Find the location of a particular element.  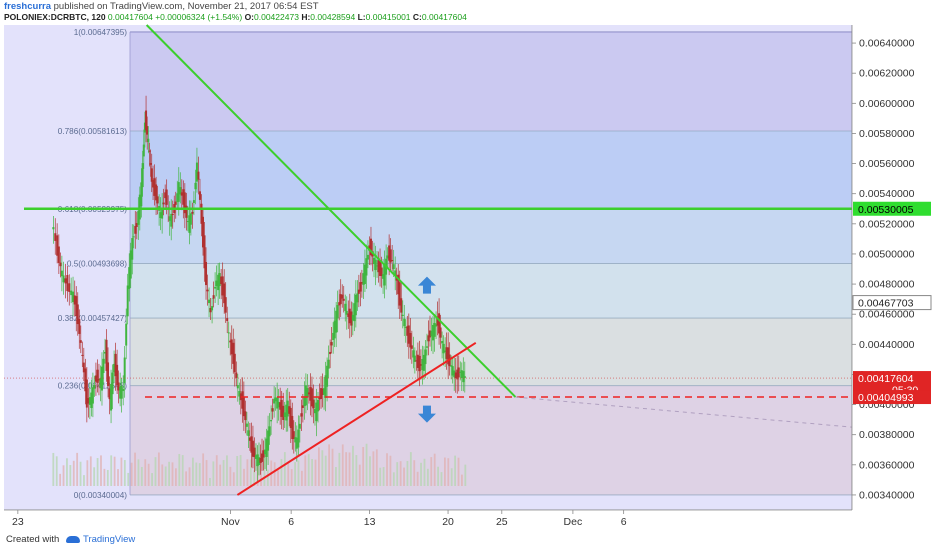

x-tick-label: 23 is located at coordinates (18, 522).